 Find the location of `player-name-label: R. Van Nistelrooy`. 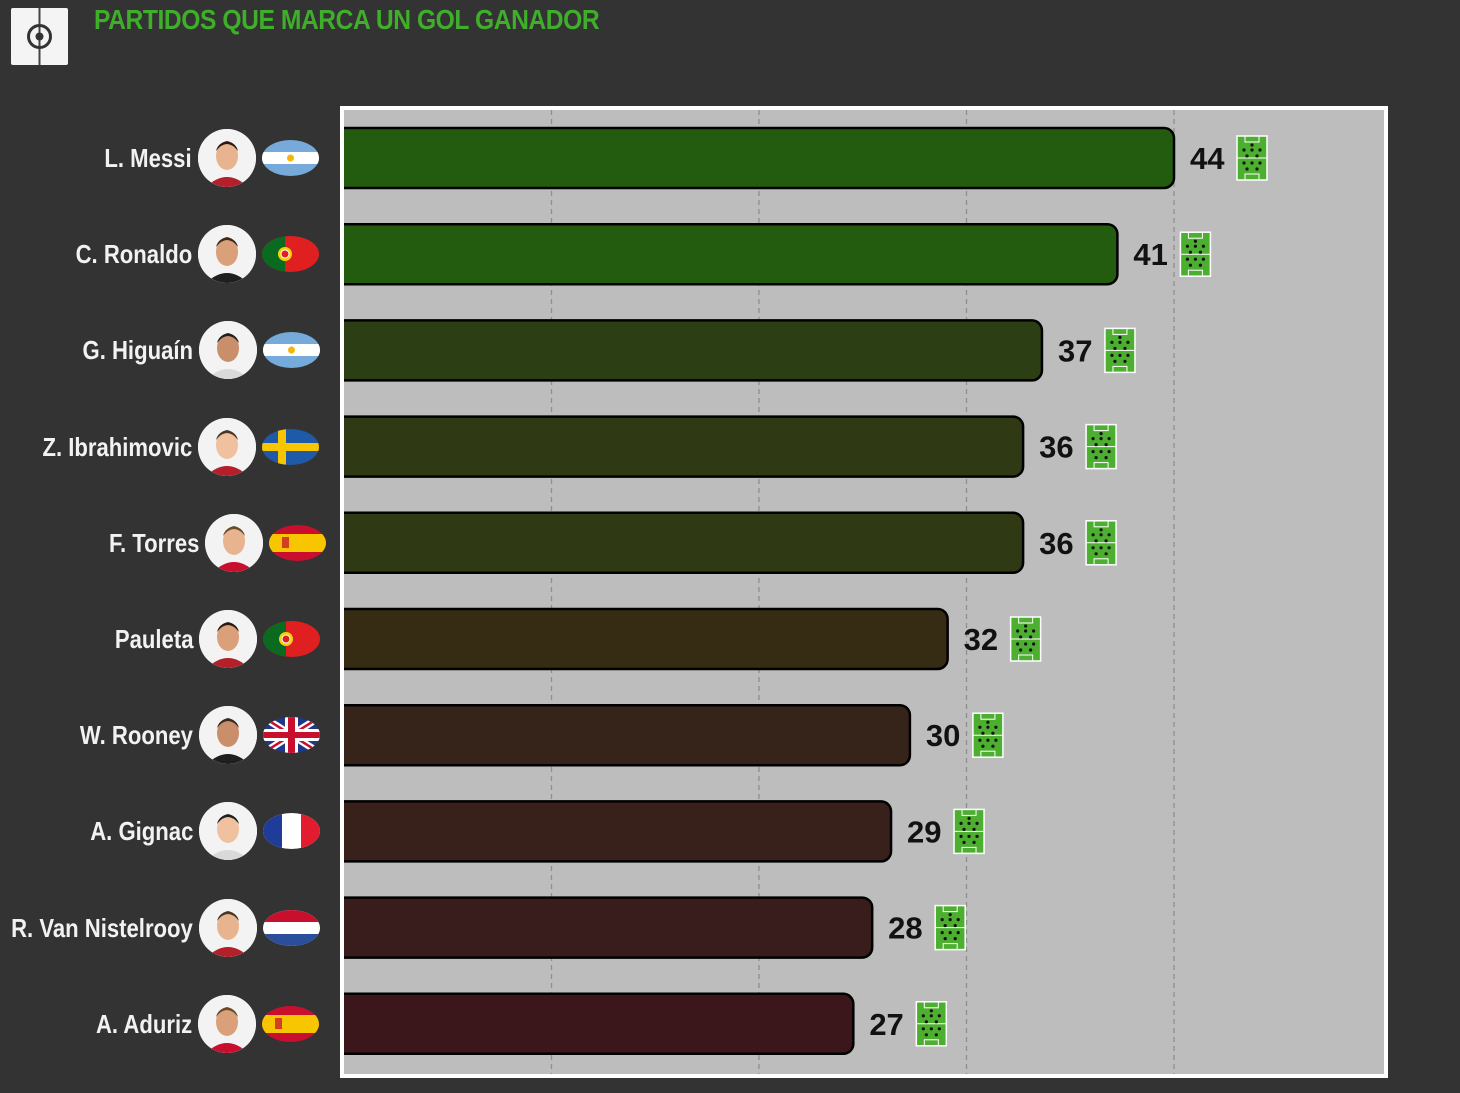

player-name-label: R. Van Nistelrooy is located at coordinates (102, 927).